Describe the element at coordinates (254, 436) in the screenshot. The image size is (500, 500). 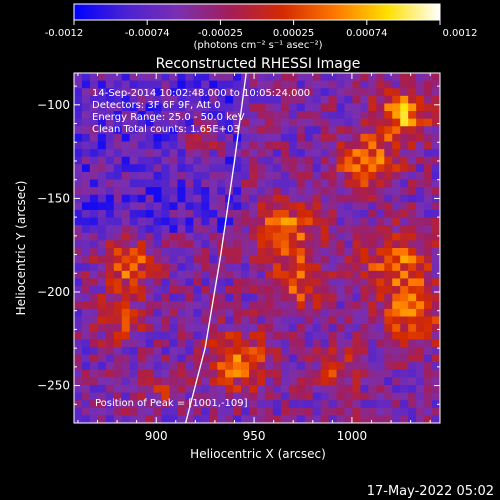
I see `x-tick-label: 950` at that location.